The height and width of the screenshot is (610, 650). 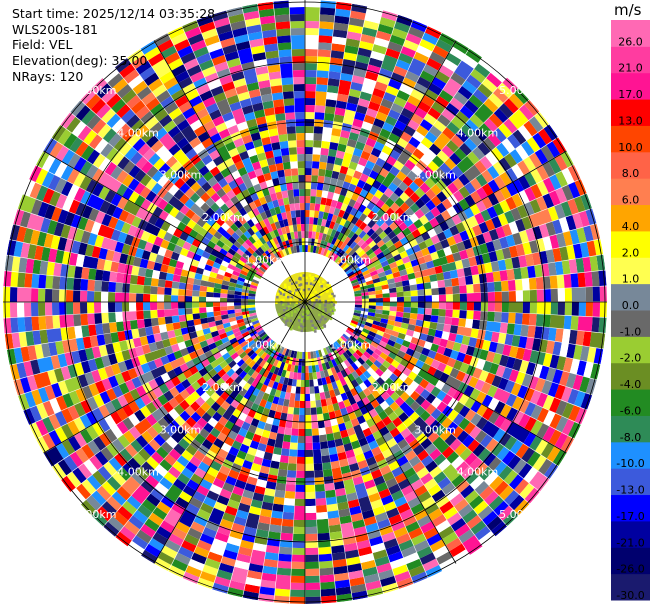 What do you see at coordinates (631, 200) in the screenshot?
I see `colorbar-tick-label: 6.0` at bounding box center [631, 200].